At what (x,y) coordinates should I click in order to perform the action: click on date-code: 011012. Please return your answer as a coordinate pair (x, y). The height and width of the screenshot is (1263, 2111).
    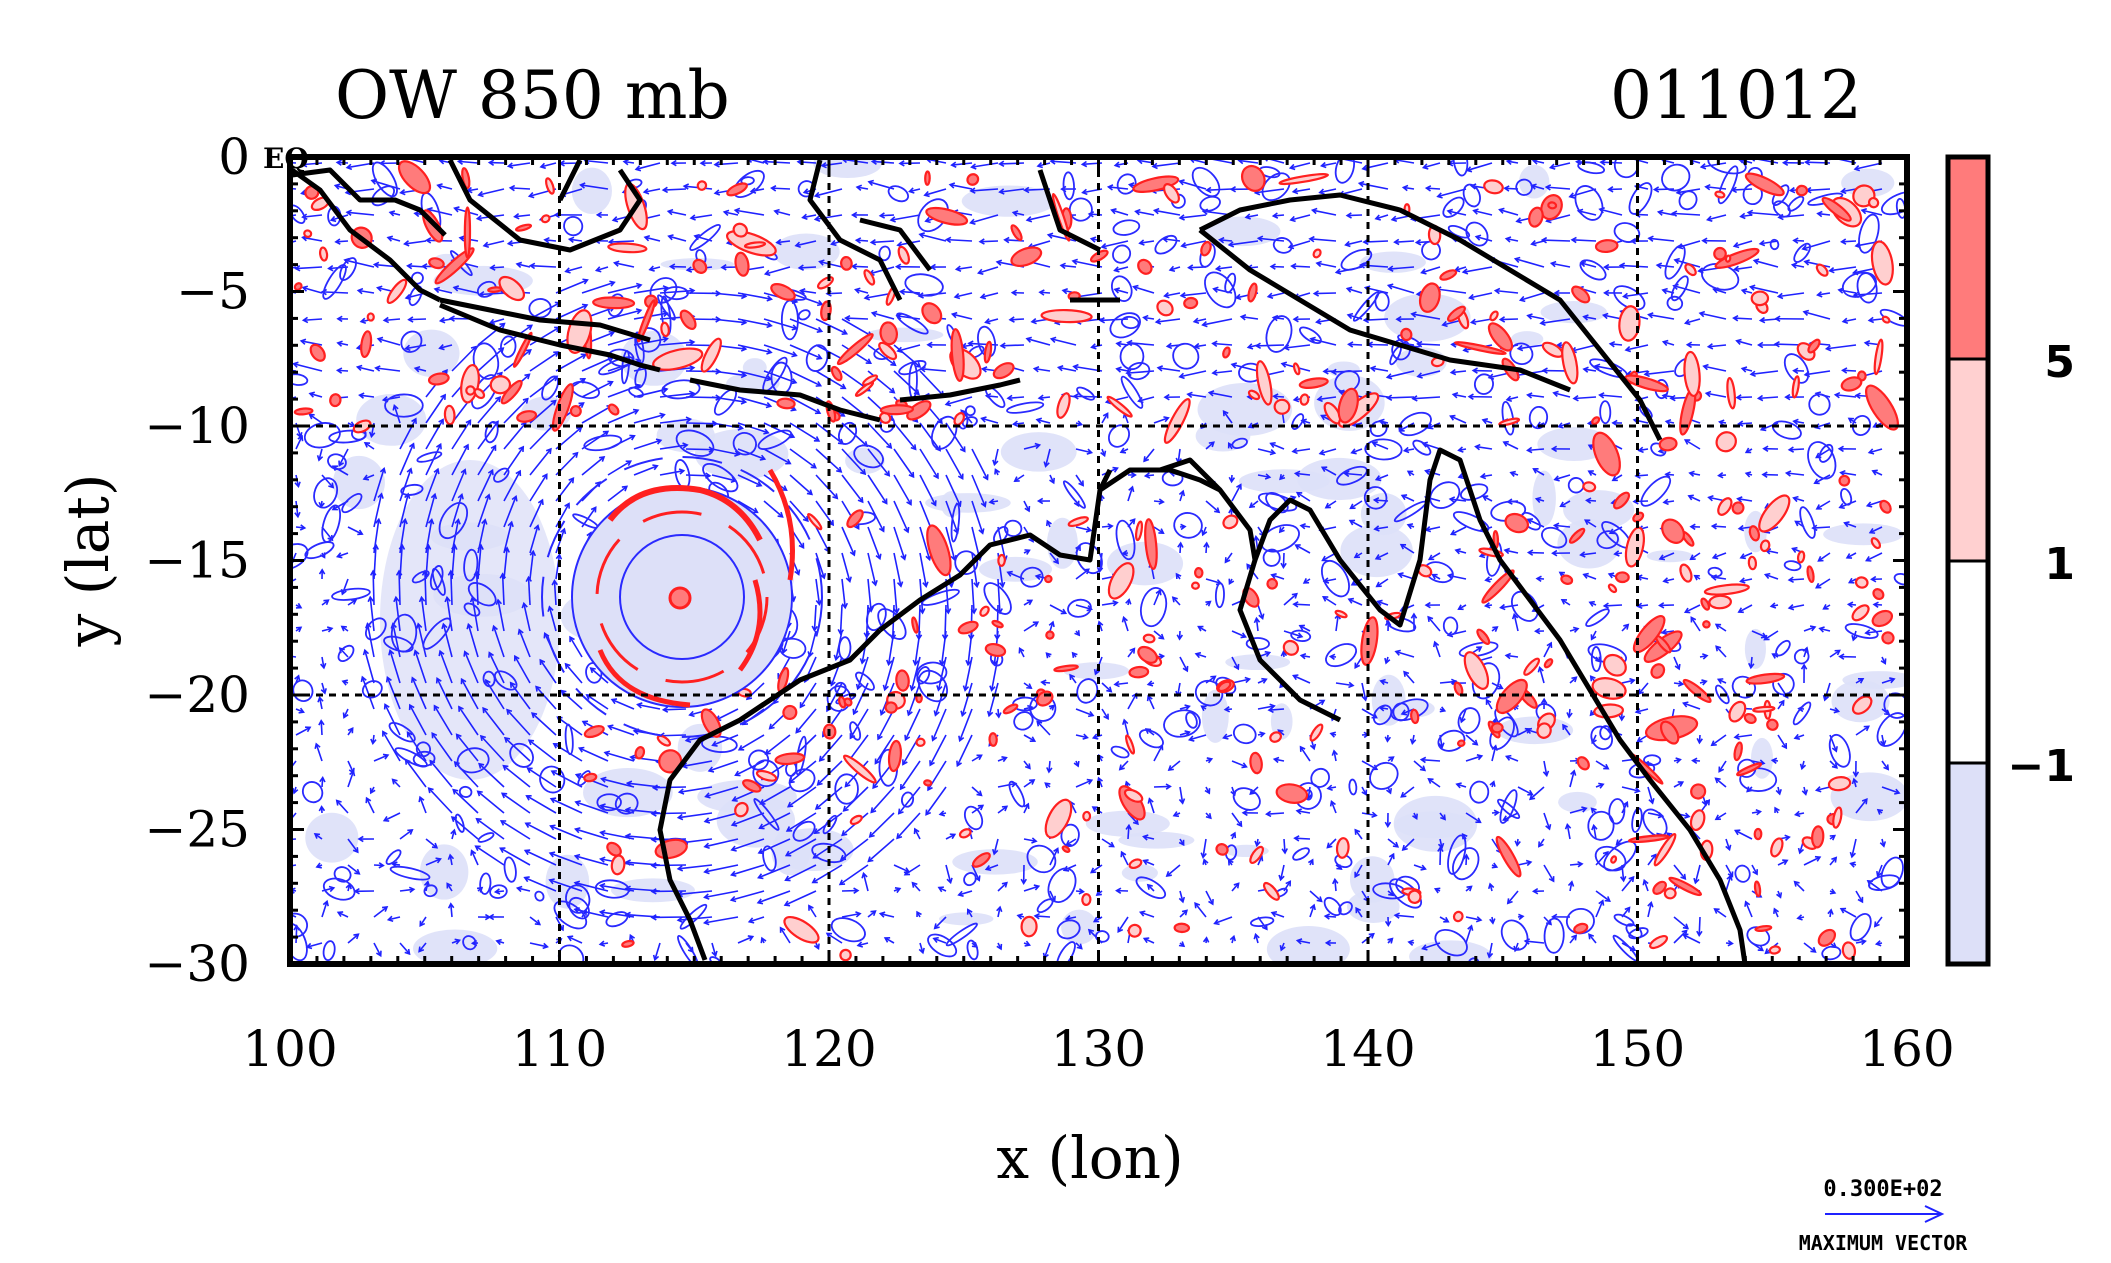
    Looking at the image, I should click on (1736, 95).